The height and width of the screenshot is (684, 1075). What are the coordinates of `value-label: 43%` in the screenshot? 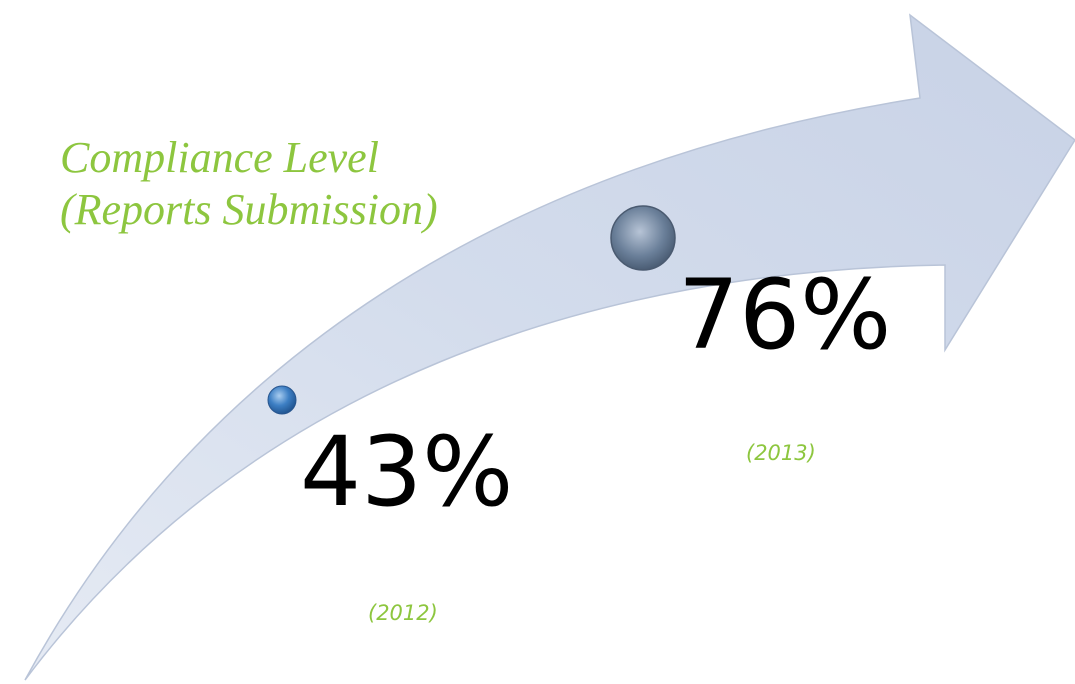 It's located at (406, 472).